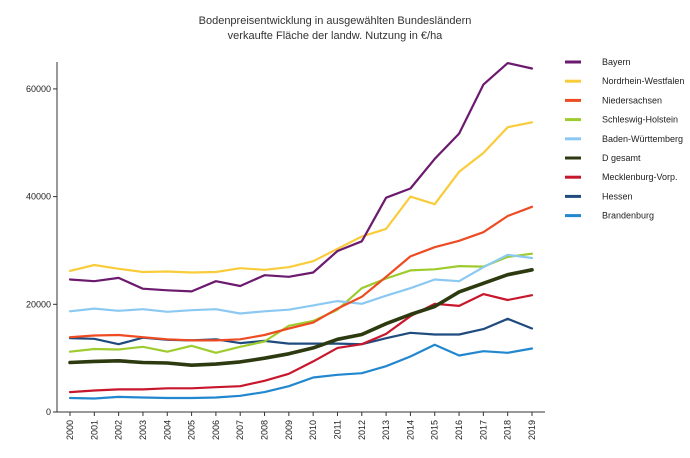  What do you see at coordinates (265, 430) in the screenshot?
I see `x-tick-label: 2008` at bounding box center [265, 430].